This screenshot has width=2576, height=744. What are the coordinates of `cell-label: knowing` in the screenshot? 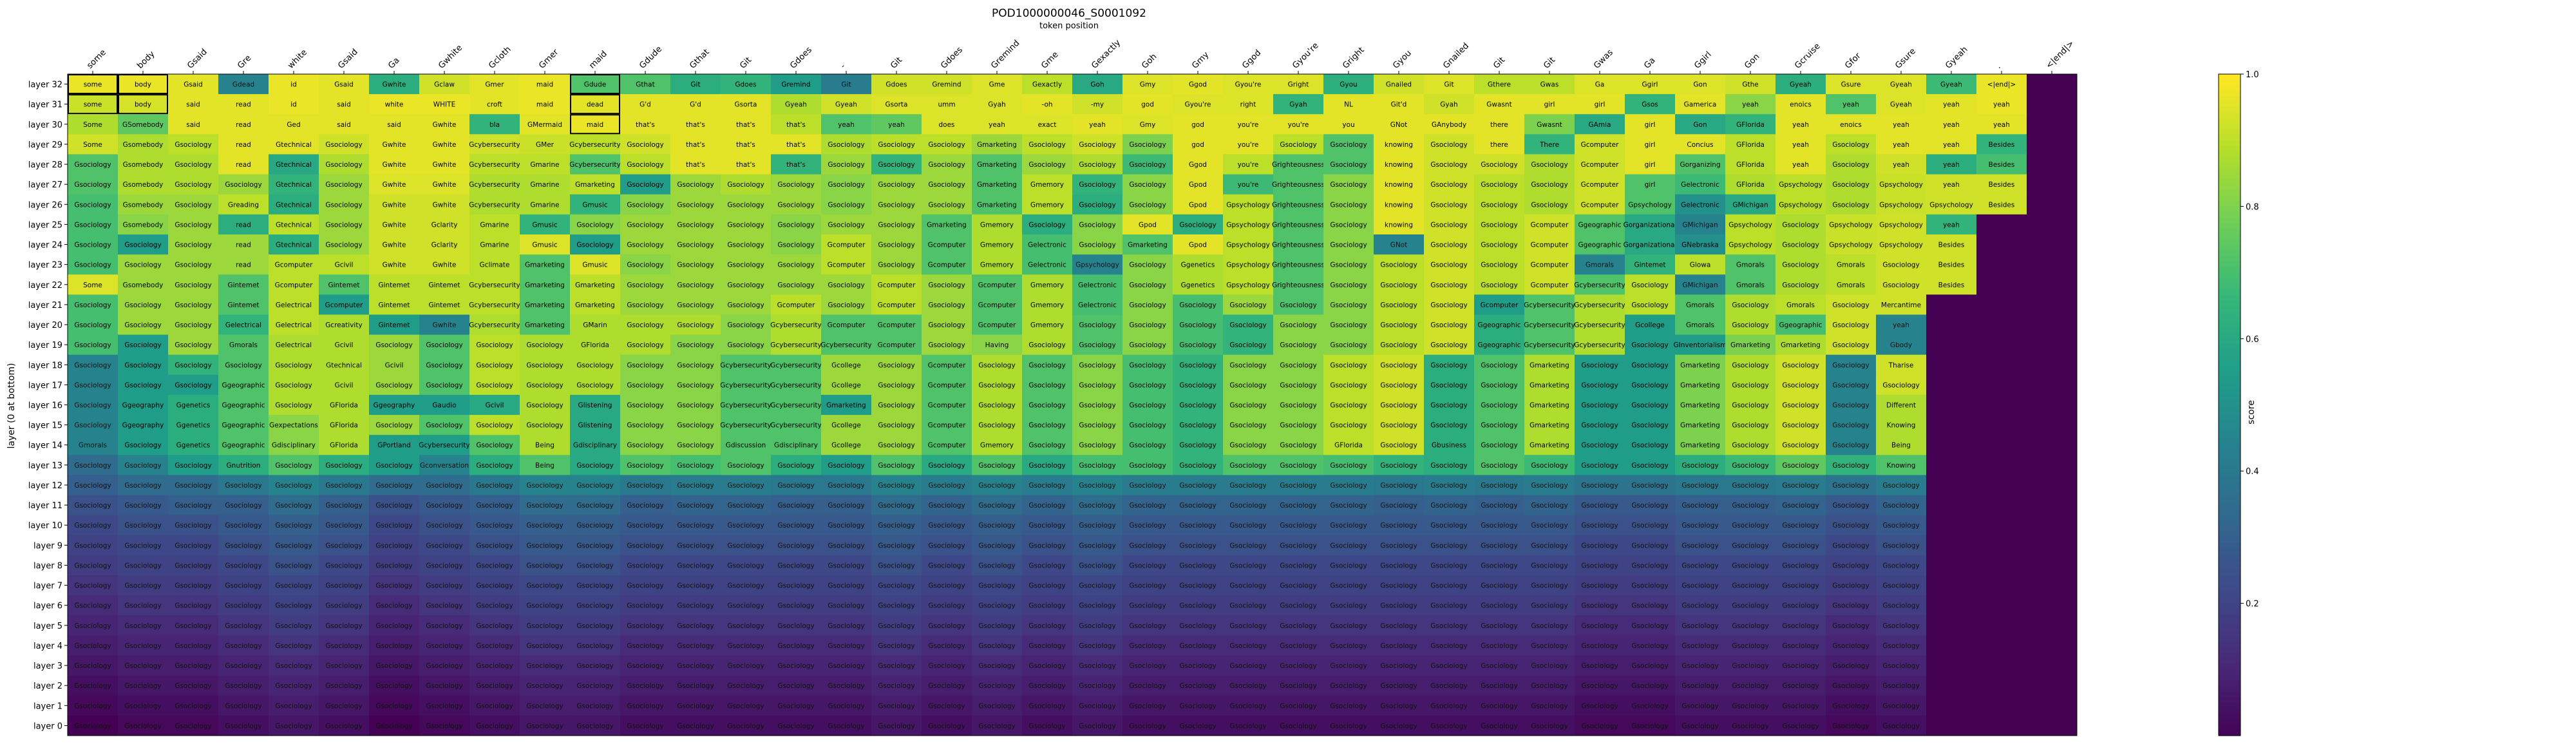 It's located at (1399, 145).